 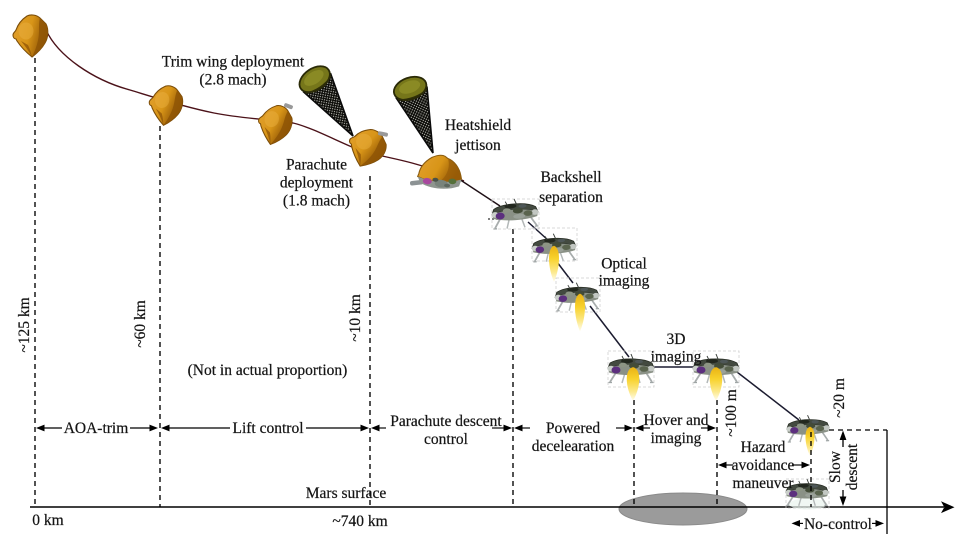 What do you see at coordinates (731, 413) in the screenshot?
I see `svg-text: ~100 m` at bounding box center [731, 413].